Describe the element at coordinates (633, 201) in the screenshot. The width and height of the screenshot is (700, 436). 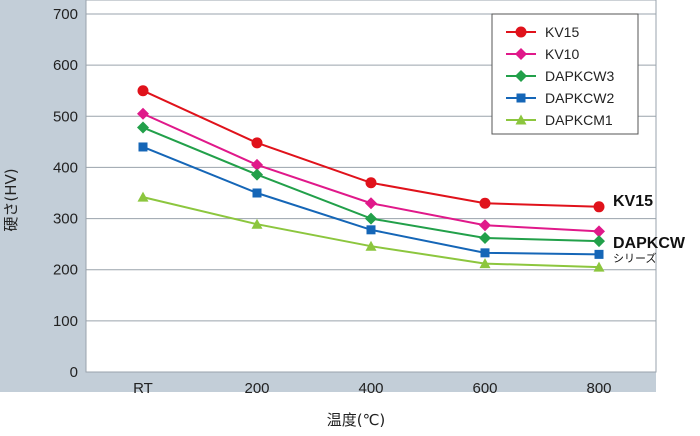
I see `annotation-kv15: KV15` at that location.